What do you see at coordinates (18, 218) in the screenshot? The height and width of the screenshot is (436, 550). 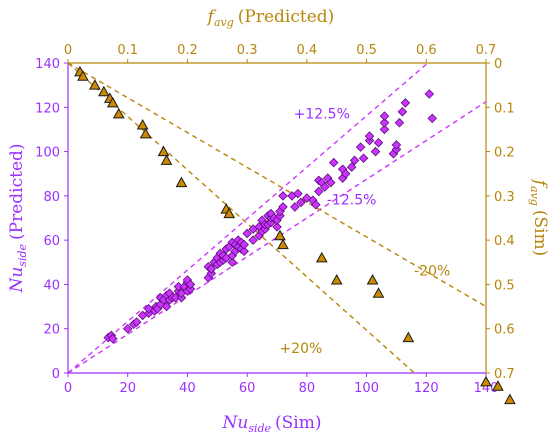 I see `left-axis-title: Nuside(Predicted)` at bounding box center [18, 218].